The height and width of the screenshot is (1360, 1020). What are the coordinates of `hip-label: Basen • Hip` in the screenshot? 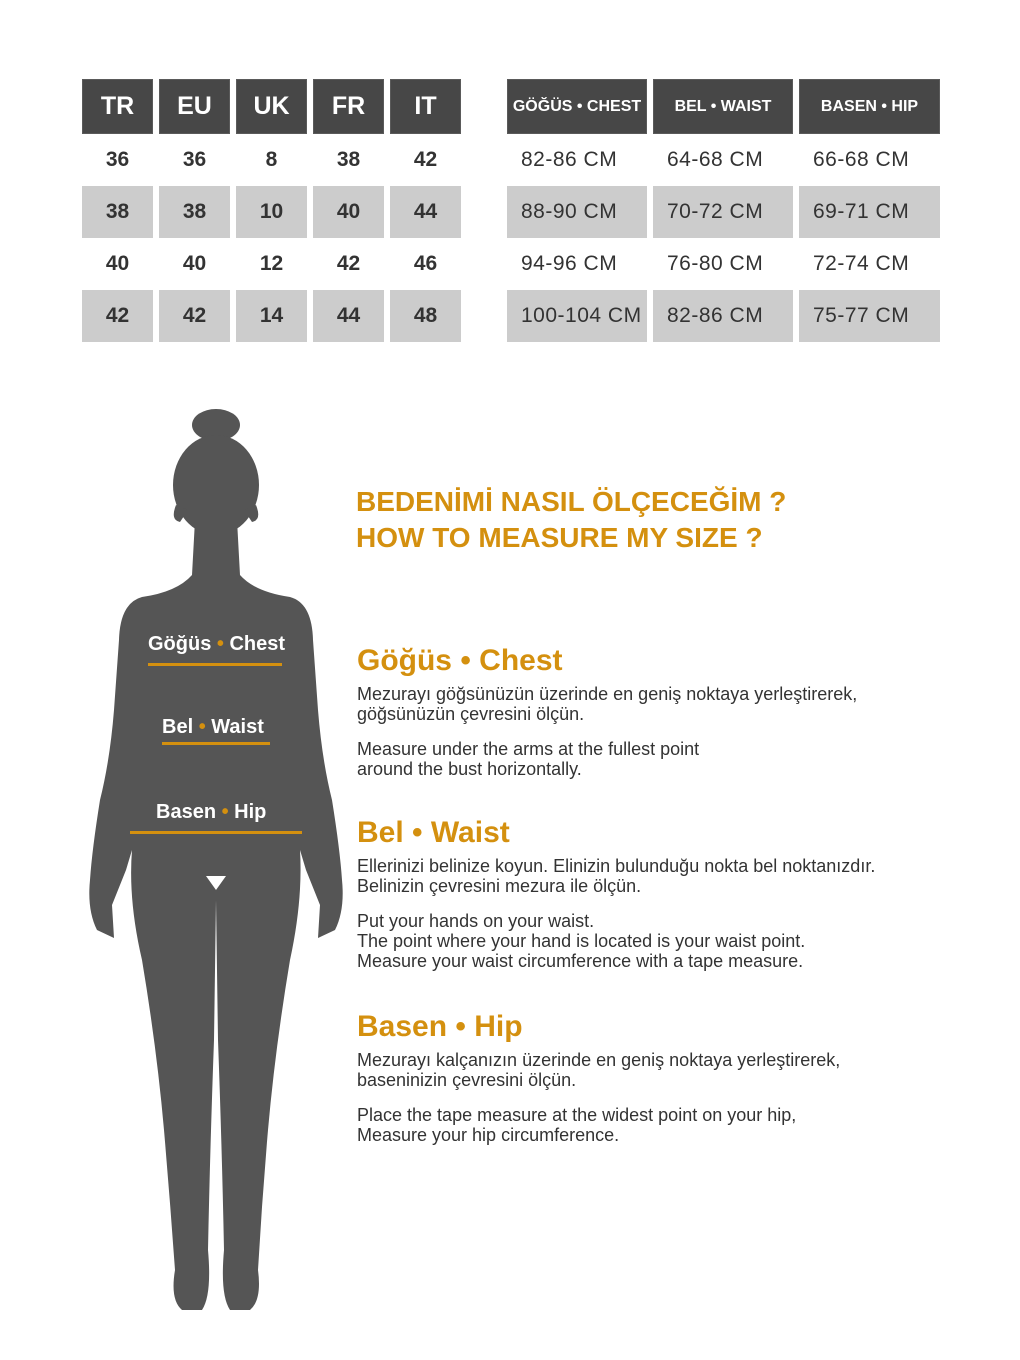 It's located at (211, 812).